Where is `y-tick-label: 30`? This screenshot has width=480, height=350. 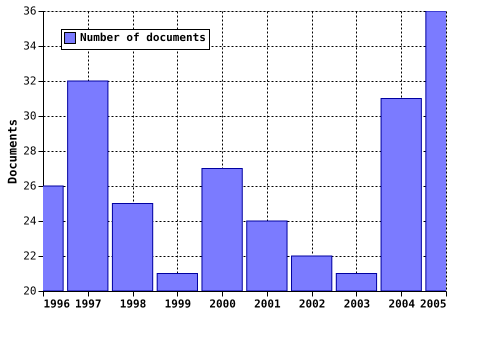 y-tick-label: 30 is located at coordinates (29, 116).